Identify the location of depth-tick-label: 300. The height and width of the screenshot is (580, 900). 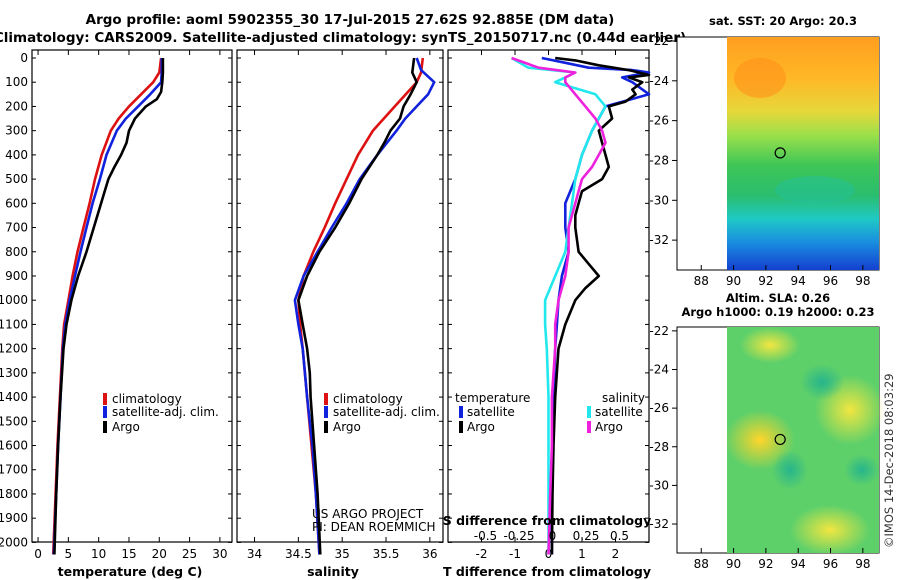
(16, 131).